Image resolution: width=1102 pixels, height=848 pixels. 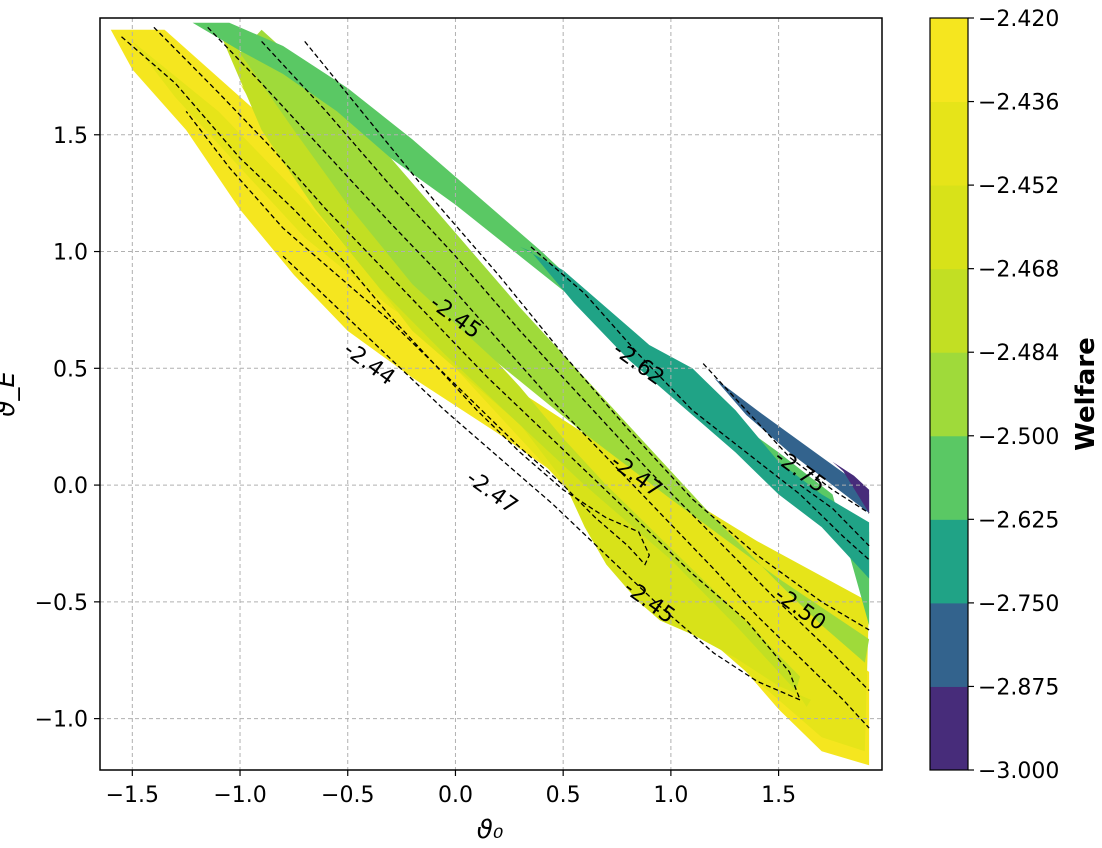 What do you see at coordinates (70, 136) in the screenshot?
I see `y-tick-label-5: 1.5` at bounding box center [70, 136].